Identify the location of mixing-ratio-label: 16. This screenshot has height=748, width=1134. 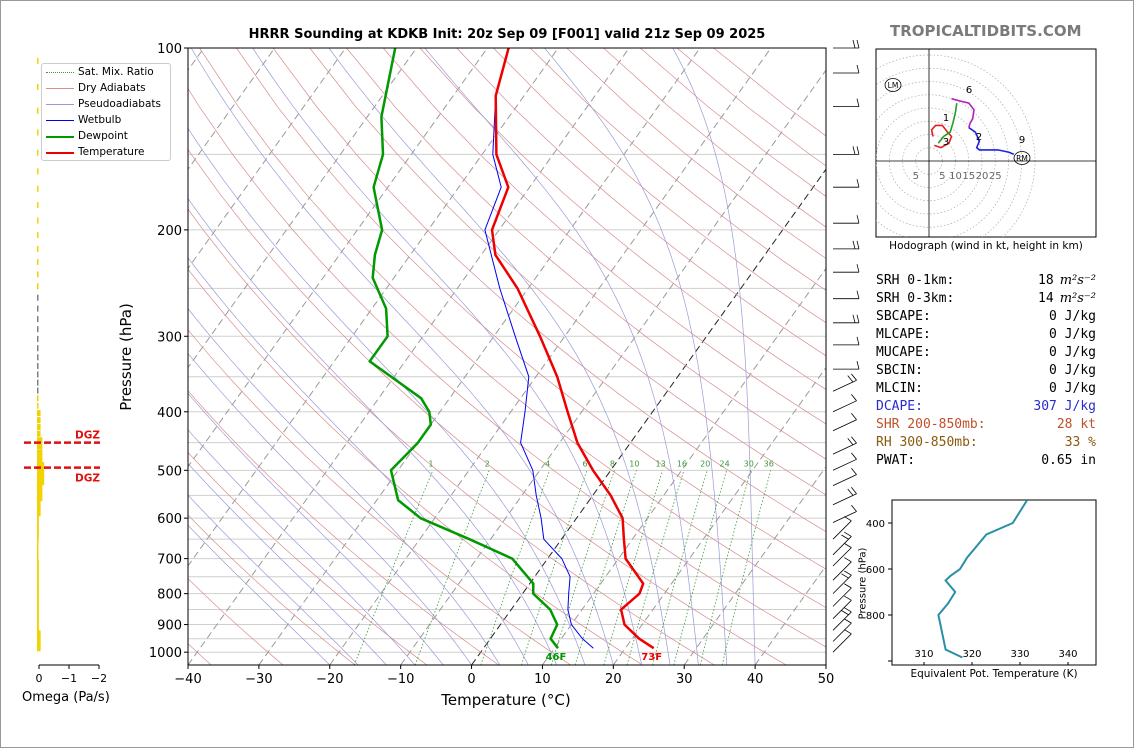
(682, 463).